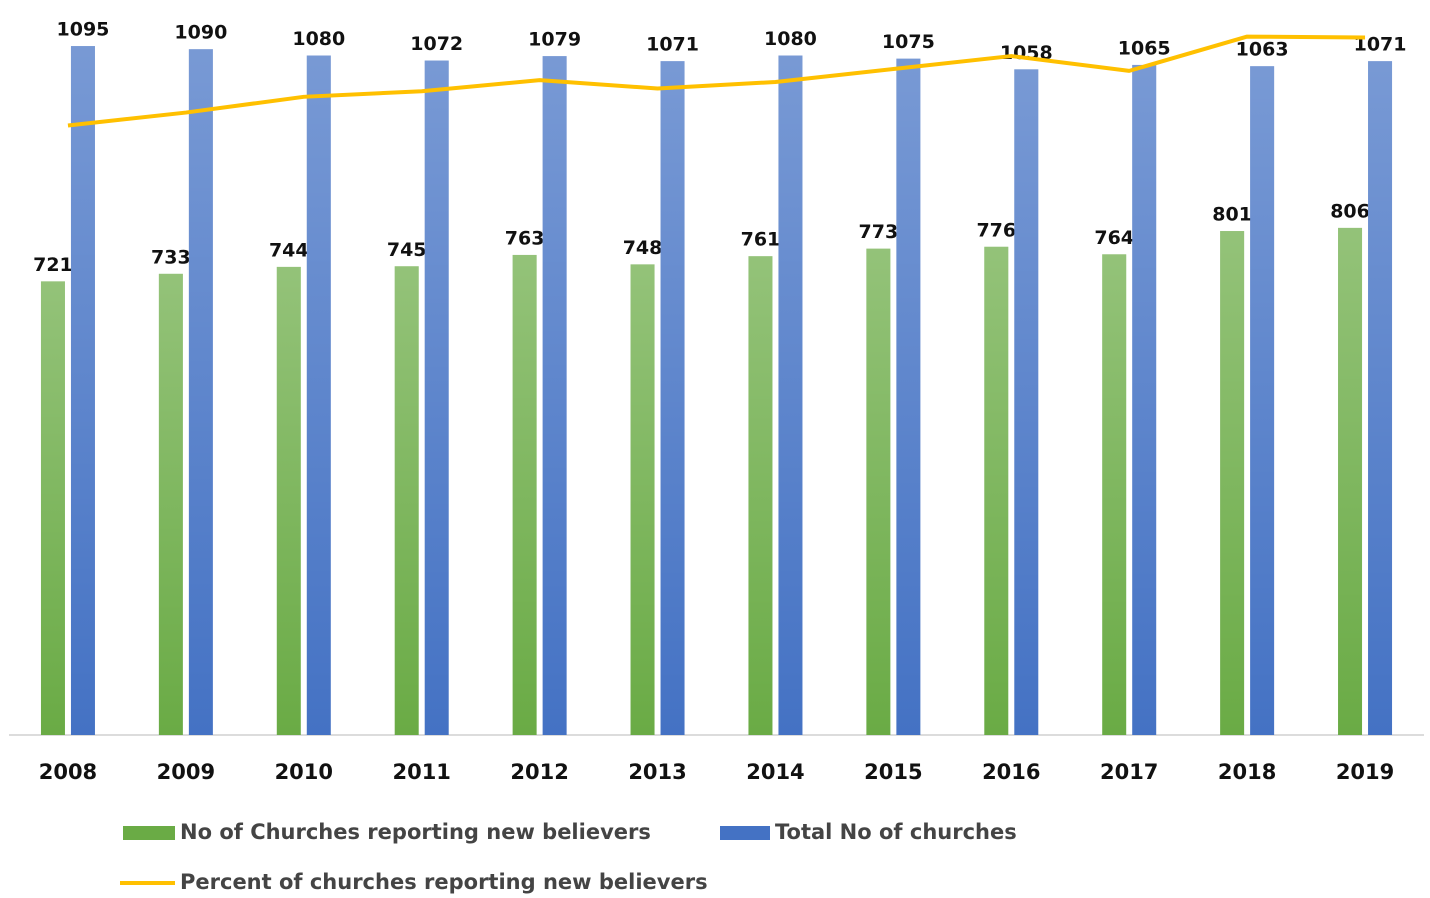 This screenshot has width=1430, height=898. I want to click on legend-label: No of Churches reporting new believers, so click(415, 832).